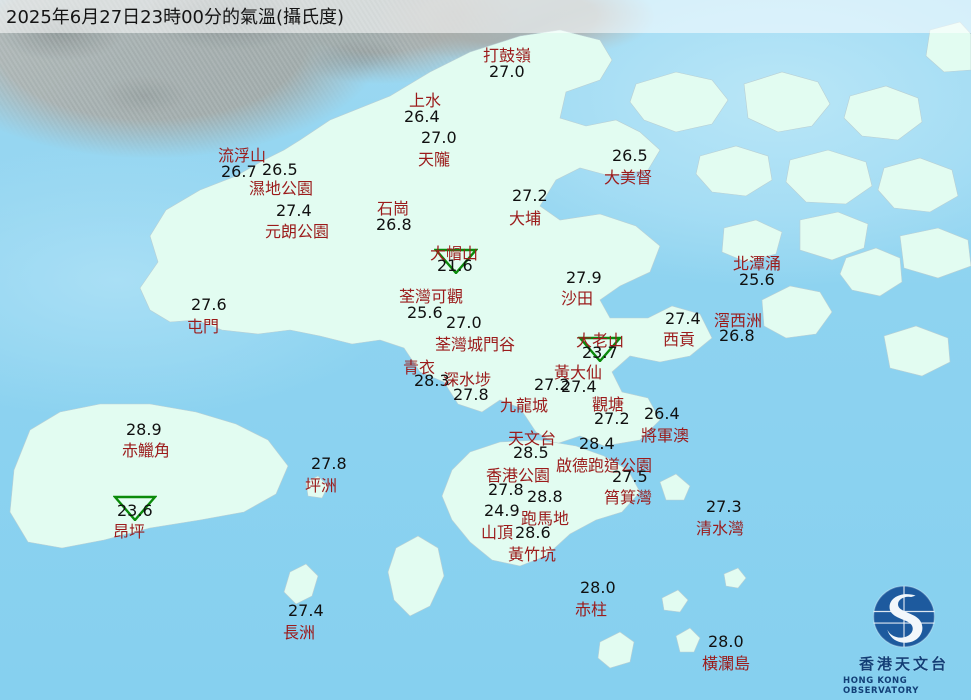 Image resolution: width=971 pixels, height=700 pixels. What do you see at coordinates (628, 177) in the screenshot?
I see `station-name: 大美督` at bounding box center [628, 177].